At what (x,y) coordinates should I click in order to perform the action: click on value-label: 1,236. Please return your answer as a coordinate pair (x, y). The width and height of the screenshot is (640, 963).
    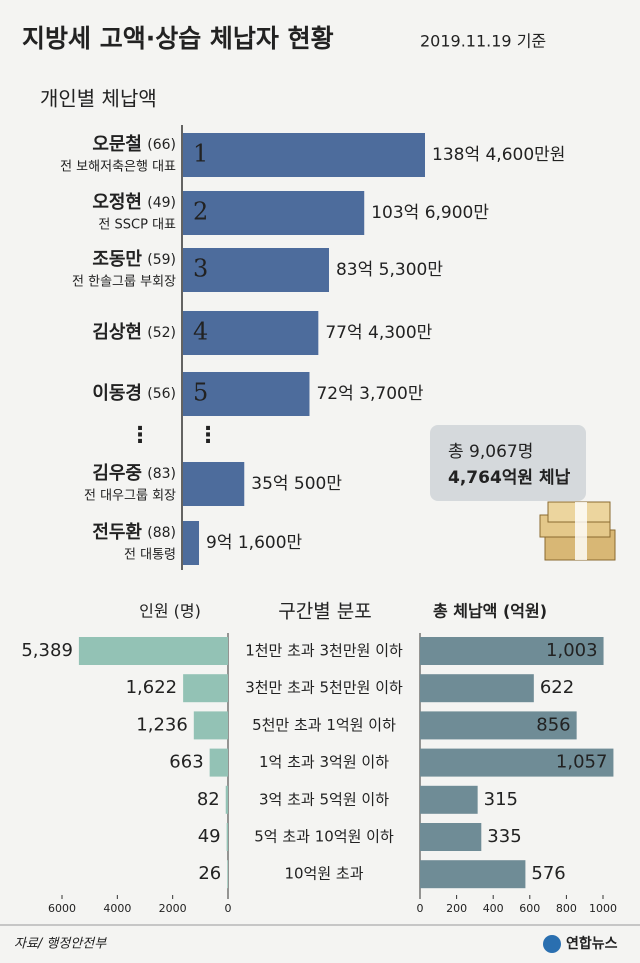
    Looking at the image, I should click on (162, 724).